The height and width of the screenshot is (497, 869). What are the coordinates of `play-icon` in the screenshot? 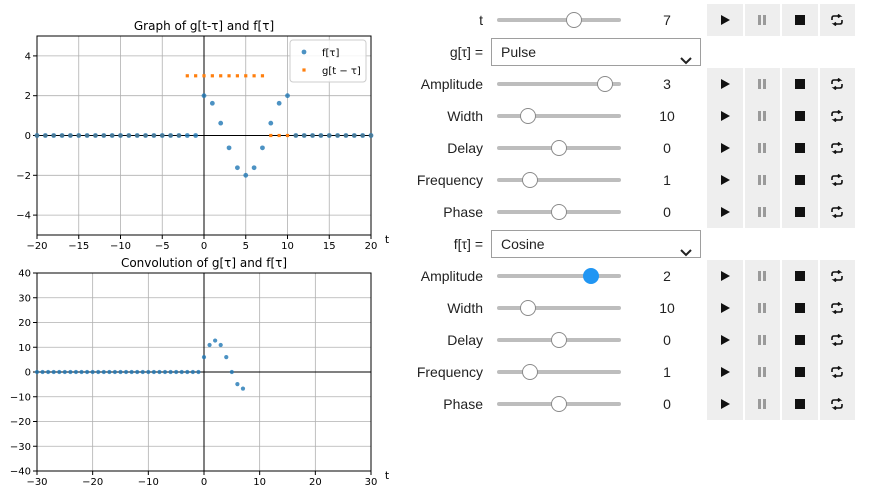 It's located at (725, 276).